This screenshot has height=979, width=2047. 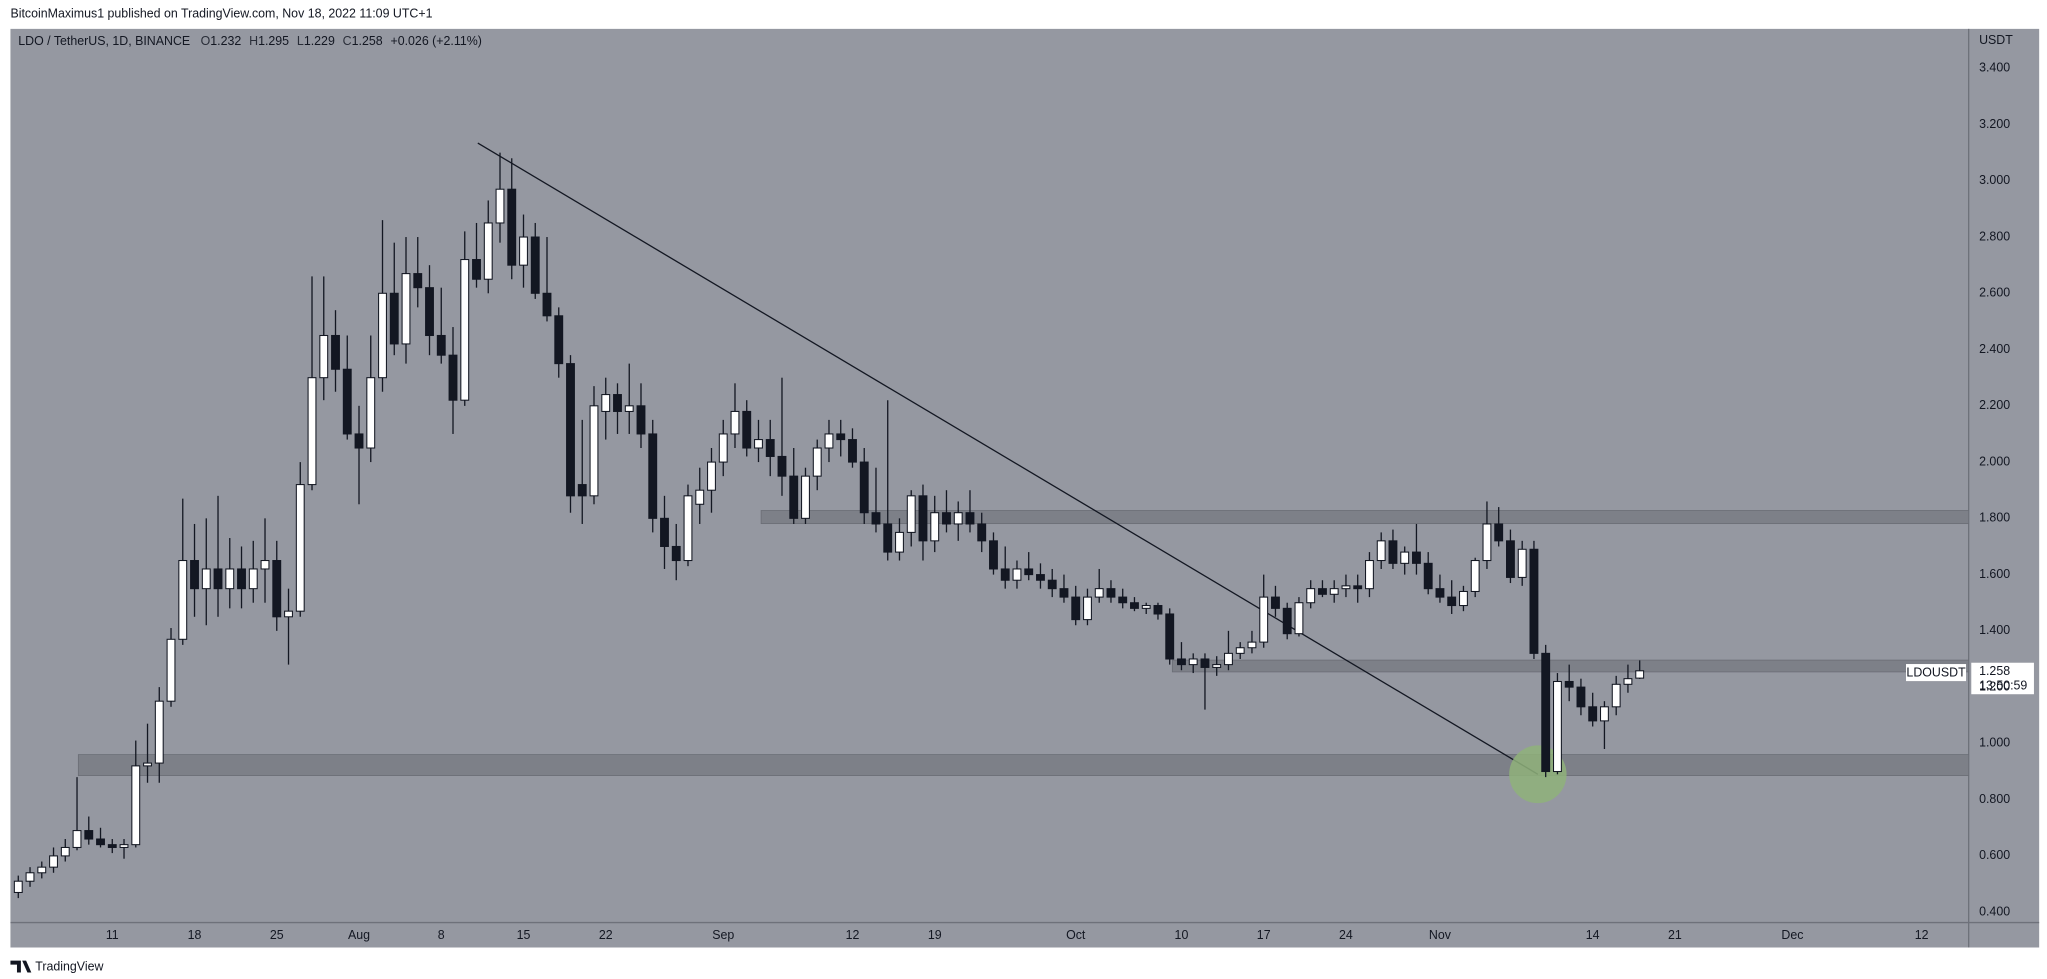 I want to click on change: +0.026 (+2.11%), so click(x=435, y=41).